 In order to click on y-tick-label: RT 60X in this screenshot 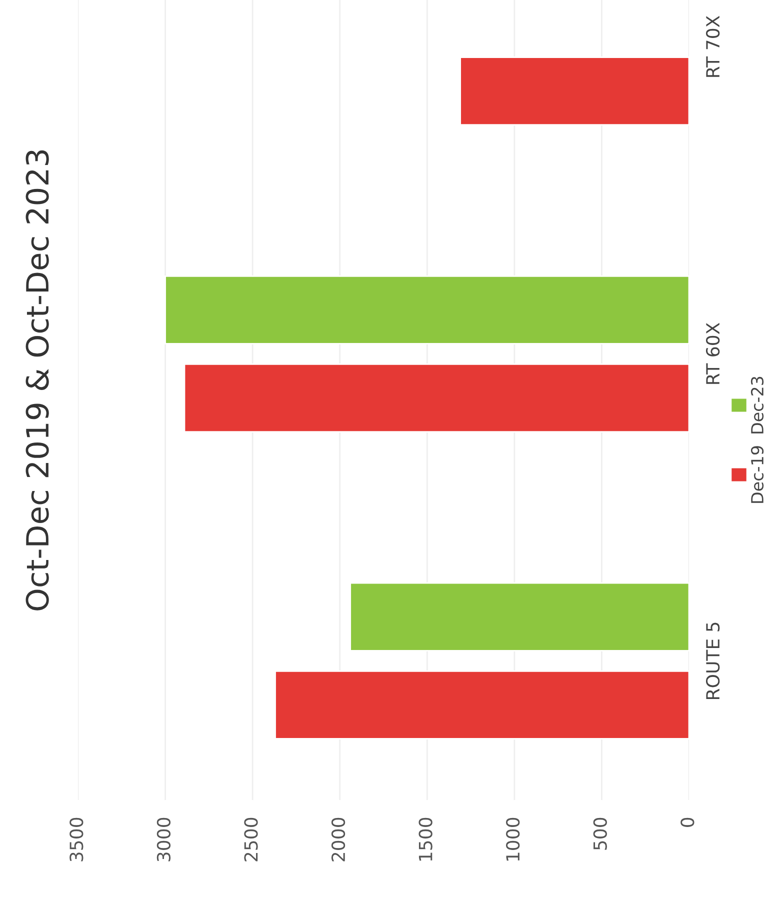, I will do `click(713, 353)`.